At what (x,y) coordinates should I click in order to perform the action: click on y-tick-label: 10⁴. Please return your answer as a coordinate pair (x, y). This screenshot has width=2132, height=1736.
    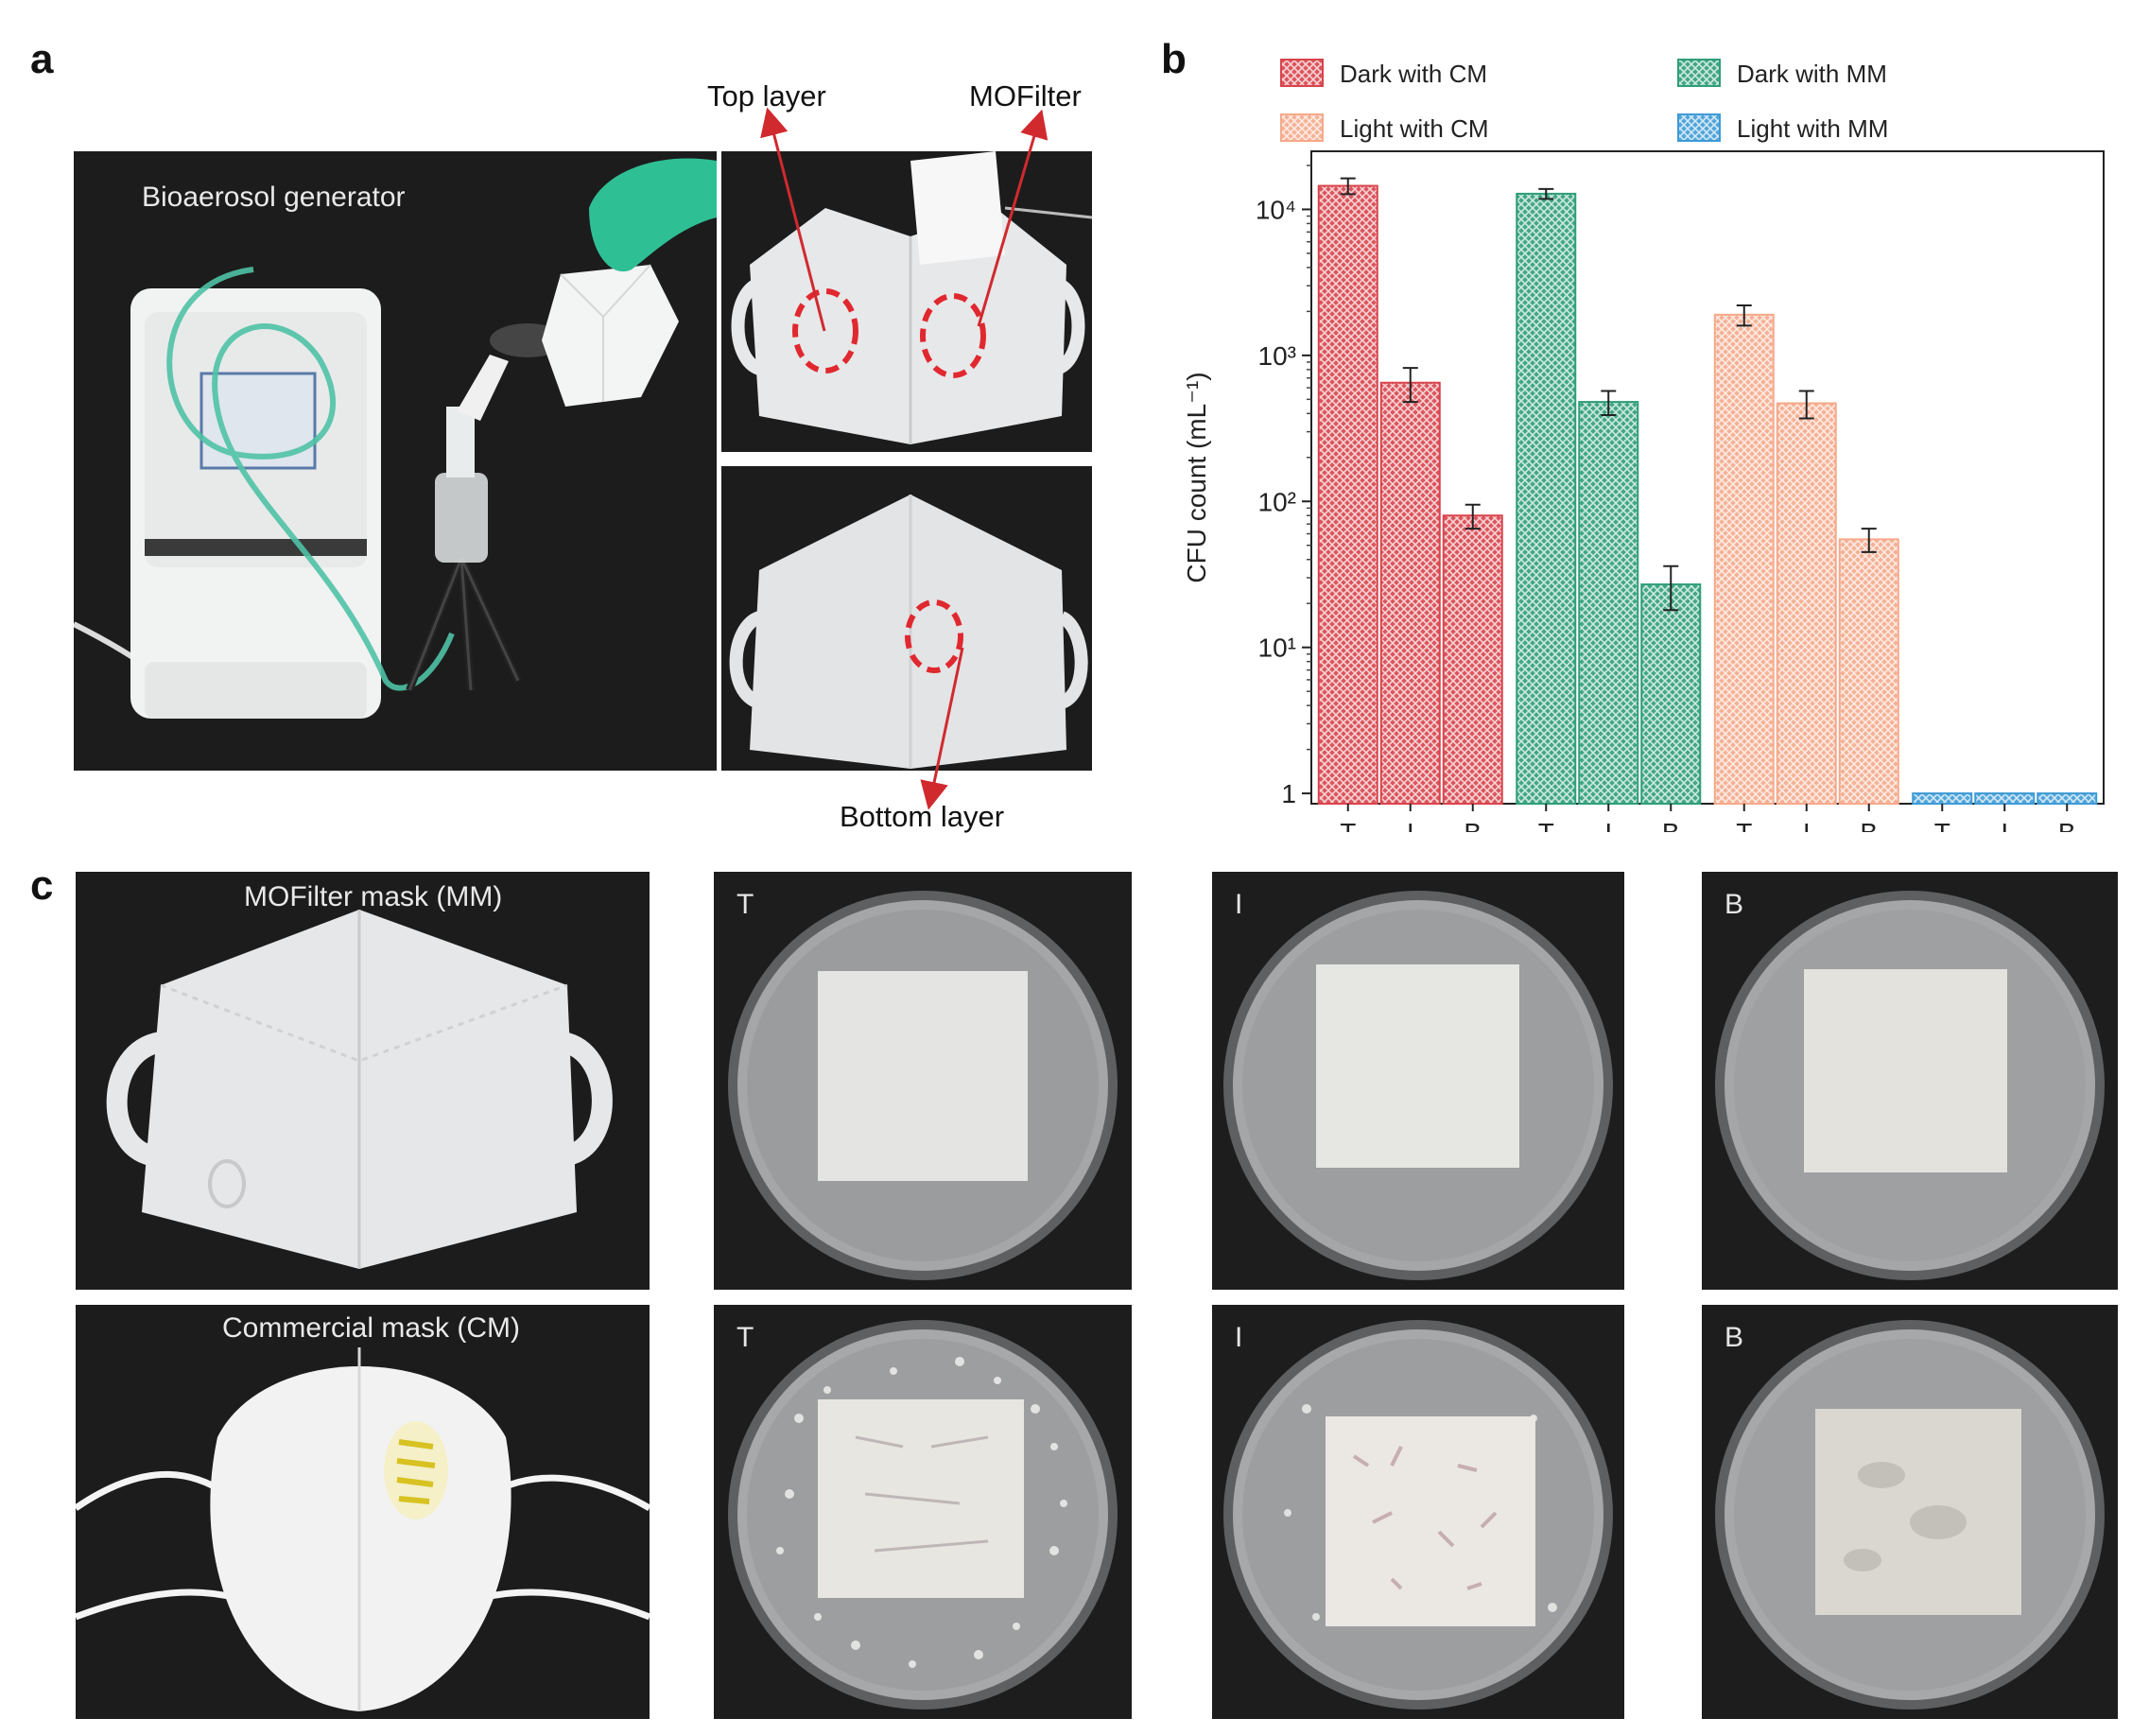
    Looking at the image, I should click on (1276, 209).